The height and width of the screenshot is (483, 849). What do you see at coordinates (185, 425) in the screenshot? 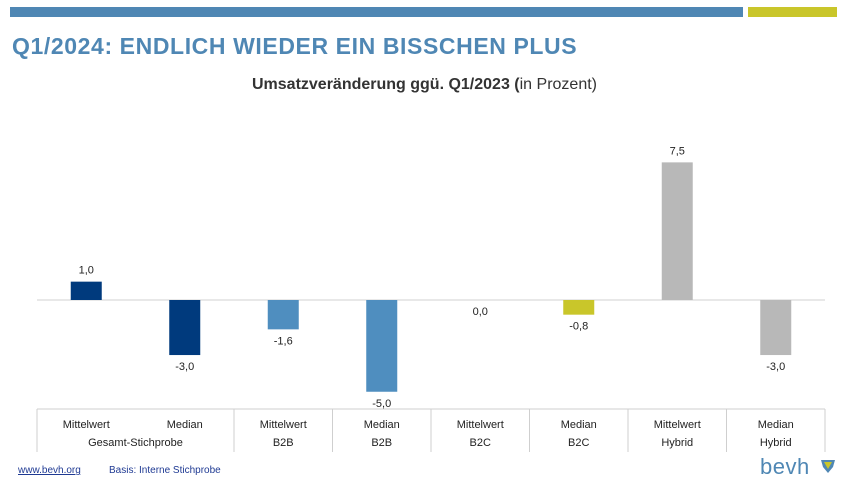
I see `tick-label-measure-1: Median` at bounding box center [185, 425].